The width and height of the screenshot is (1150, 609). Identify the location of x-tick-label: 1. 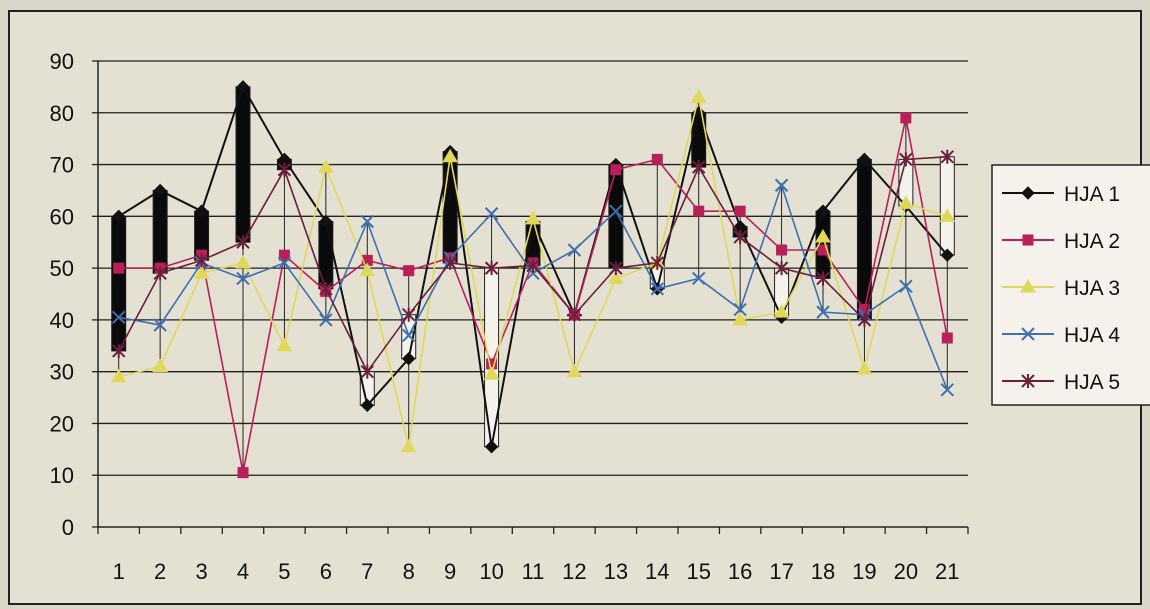
(119, 571).